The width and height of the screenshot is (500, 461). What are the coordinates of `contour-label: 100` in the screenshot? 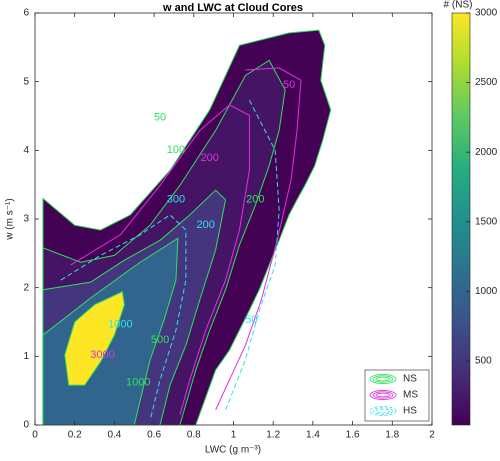 It's located at (176, 150).